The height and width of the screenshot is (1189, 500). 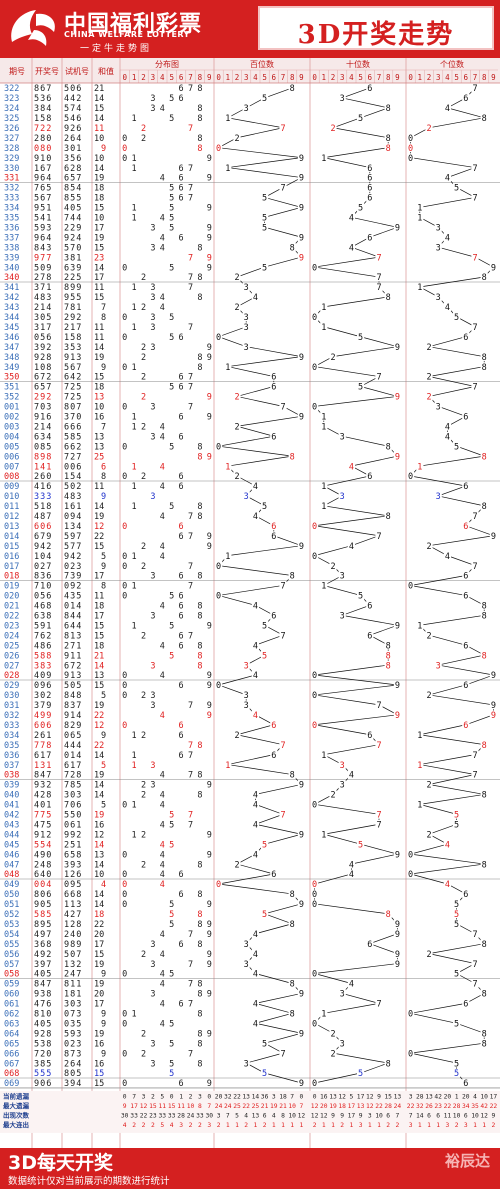 I want to click on stat-value-hundreds: 25, so click(x=256, y=1106).